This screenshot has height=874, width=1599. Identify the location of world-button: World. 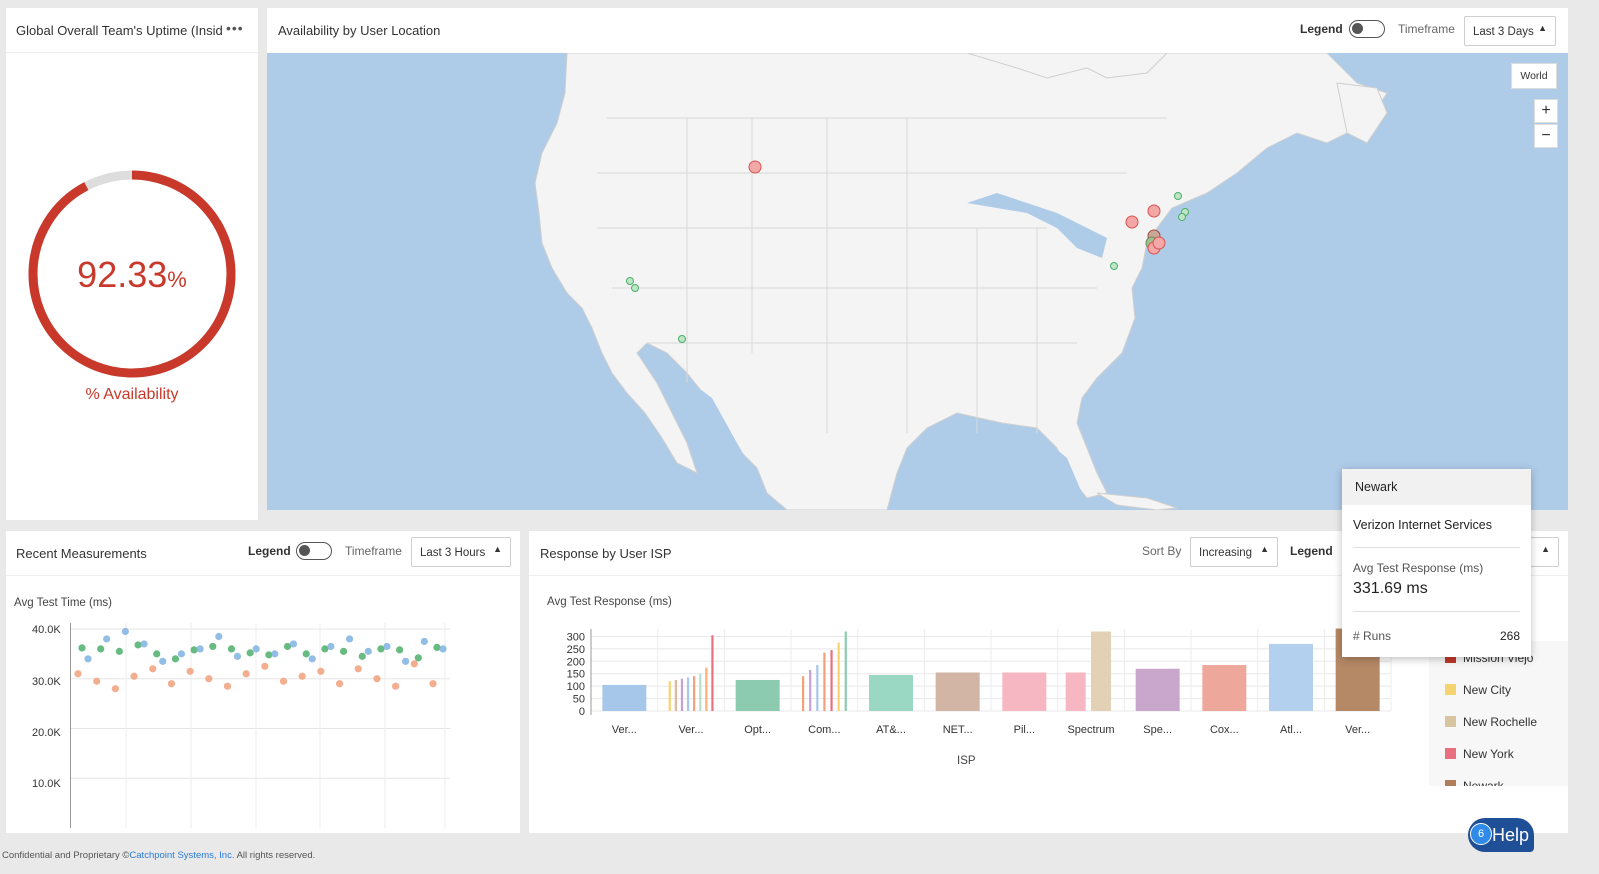
(1534, 76).